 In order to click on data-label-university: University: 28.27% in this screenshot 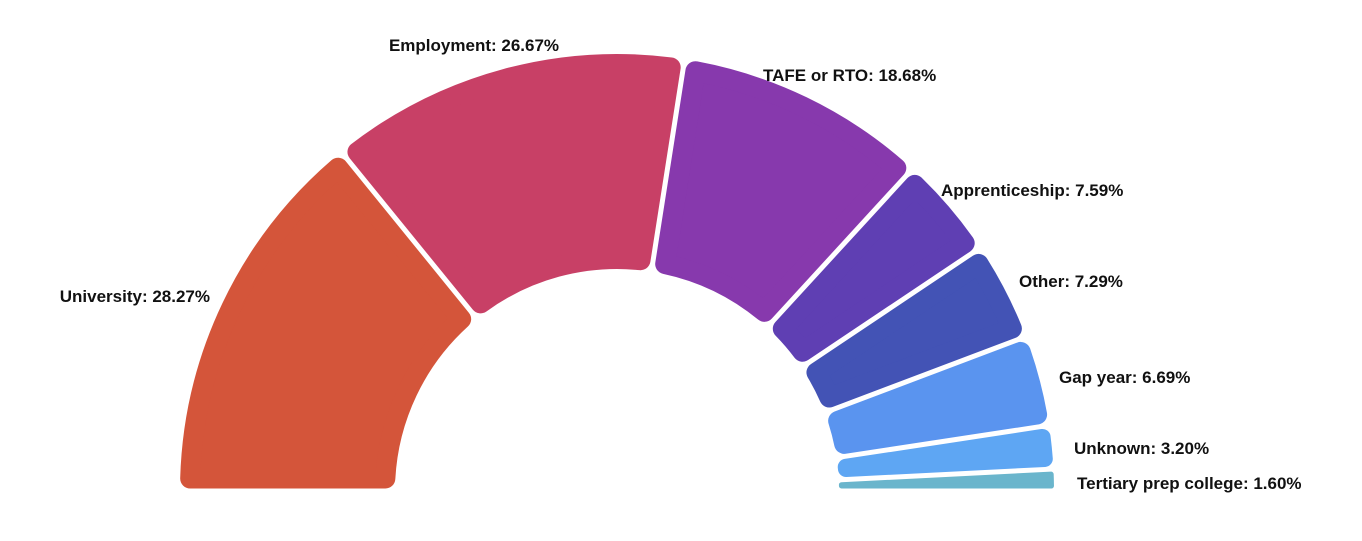, I will do `click(135, 296)`.